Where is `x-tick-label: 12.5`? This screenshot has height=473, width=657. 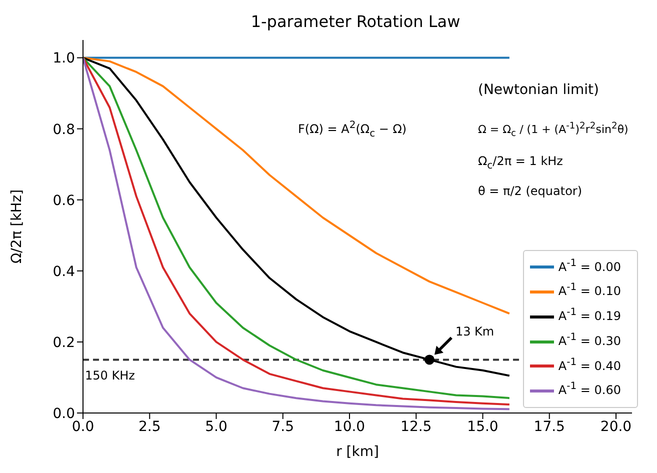 x-tick-label: 12.5 is located at coordinates (416, 426).